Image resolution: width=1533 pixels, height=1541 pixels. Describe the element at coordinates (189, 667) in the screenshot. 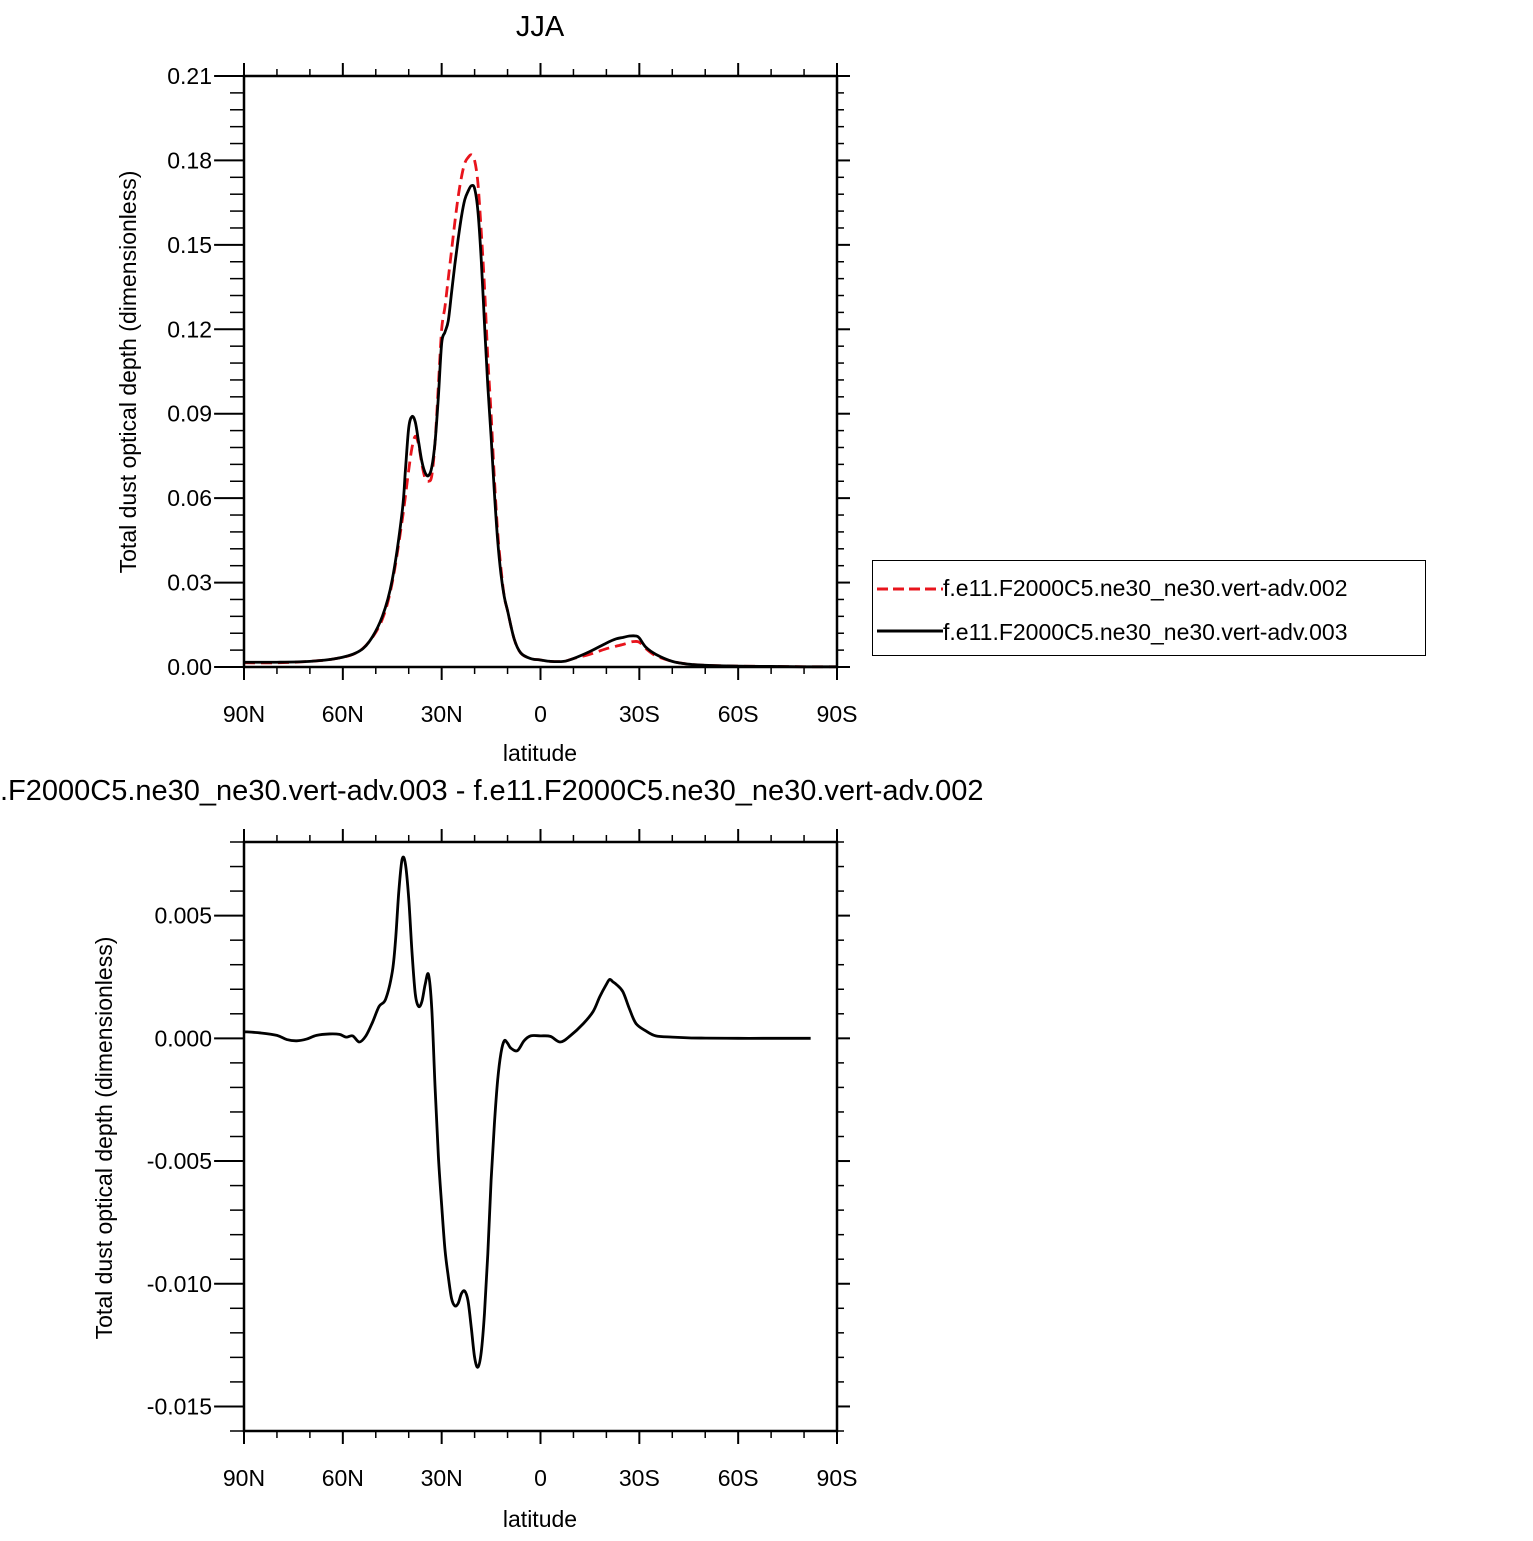

I see `y-tick-label: 0.00` at that location.